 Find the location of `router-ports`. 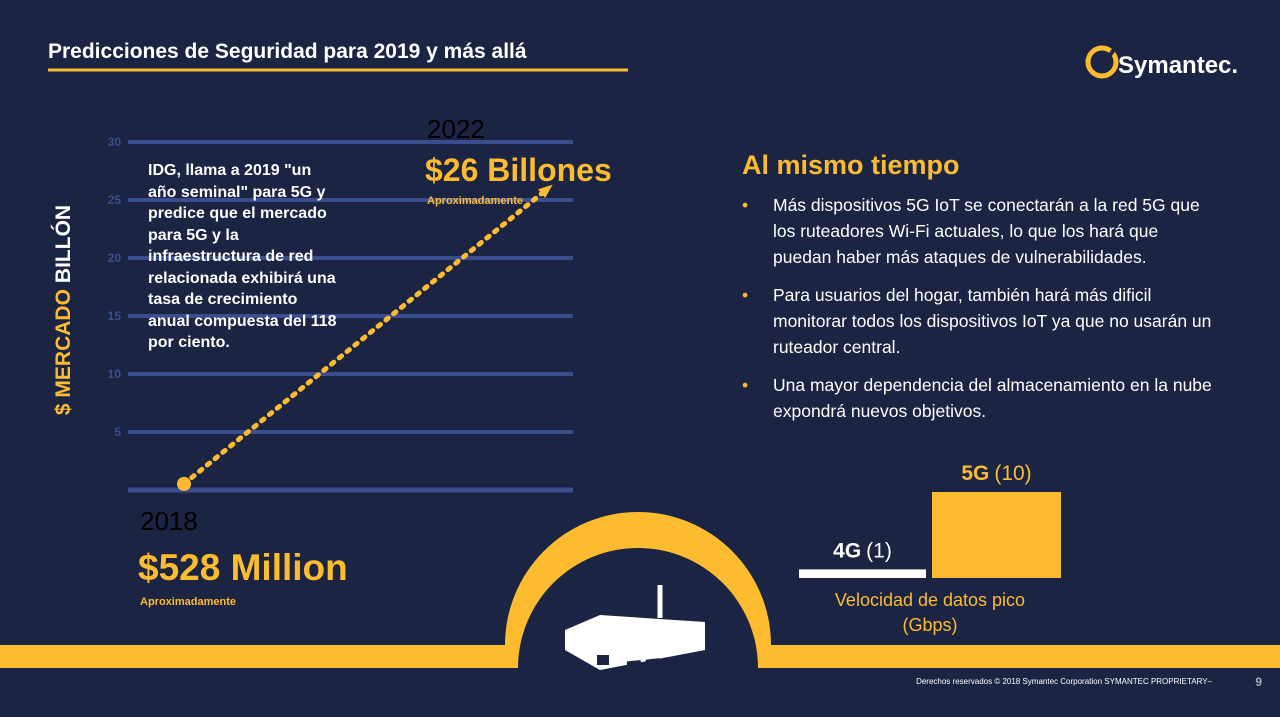

router-ports is located at coordinates (661, 660).